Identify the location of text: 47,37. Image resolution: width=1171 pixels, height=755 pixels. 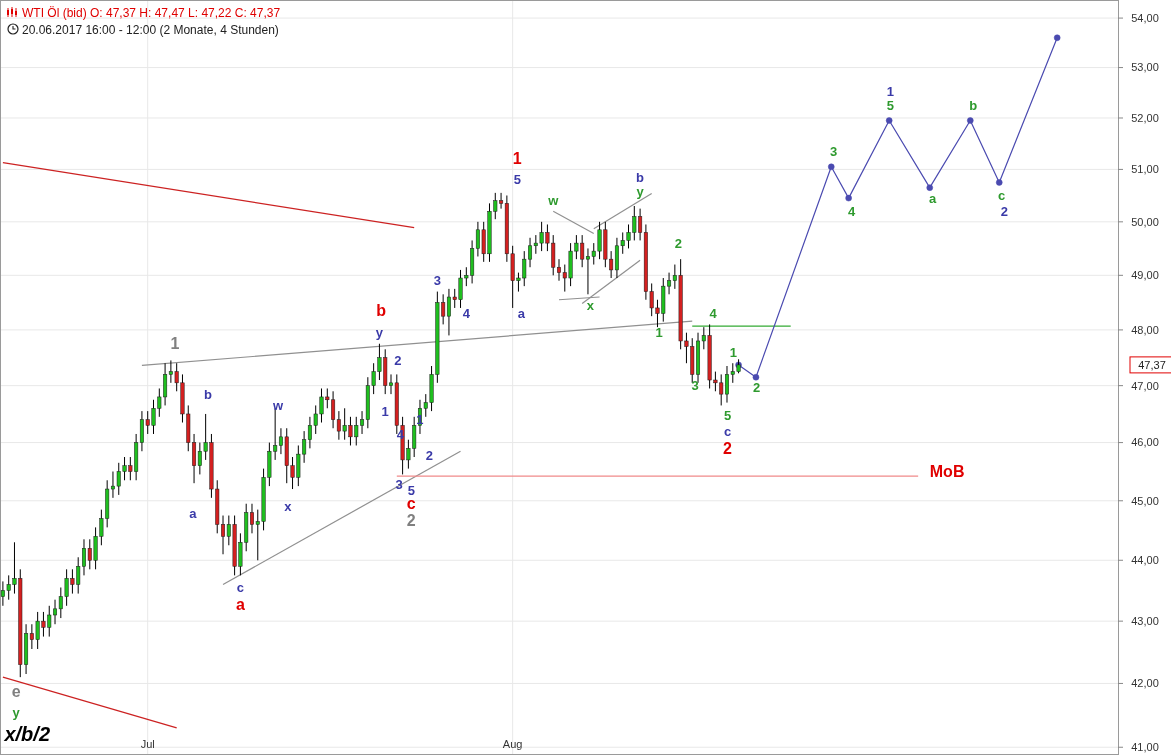
(1152, 364).